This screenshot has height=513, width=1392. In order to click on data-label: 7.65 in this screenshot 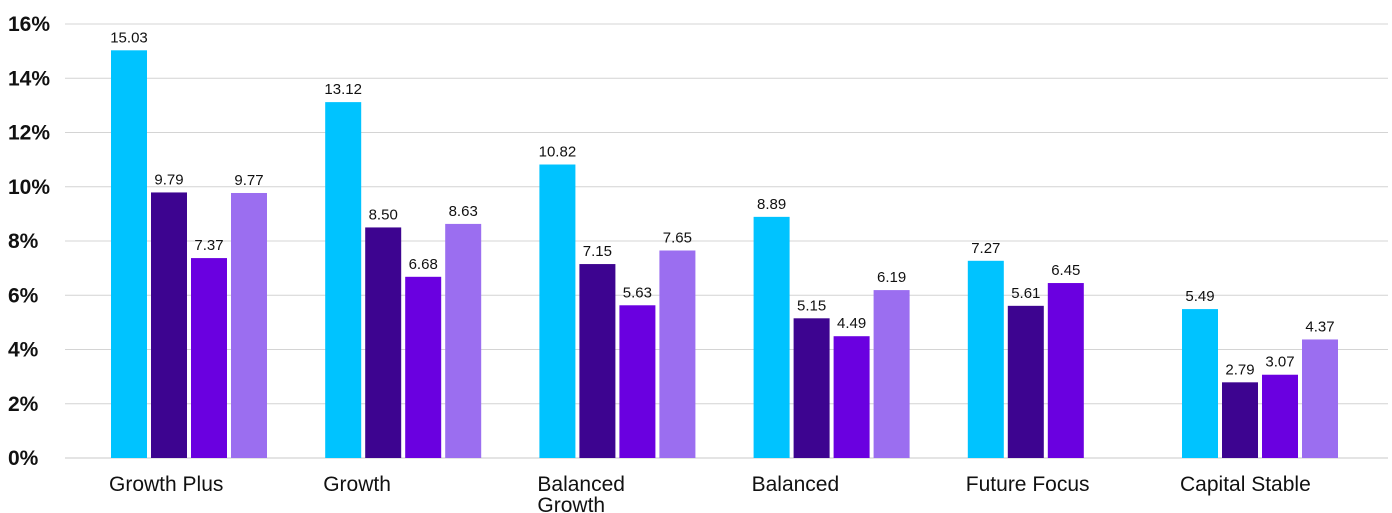, I will do `click(677, 237)`.